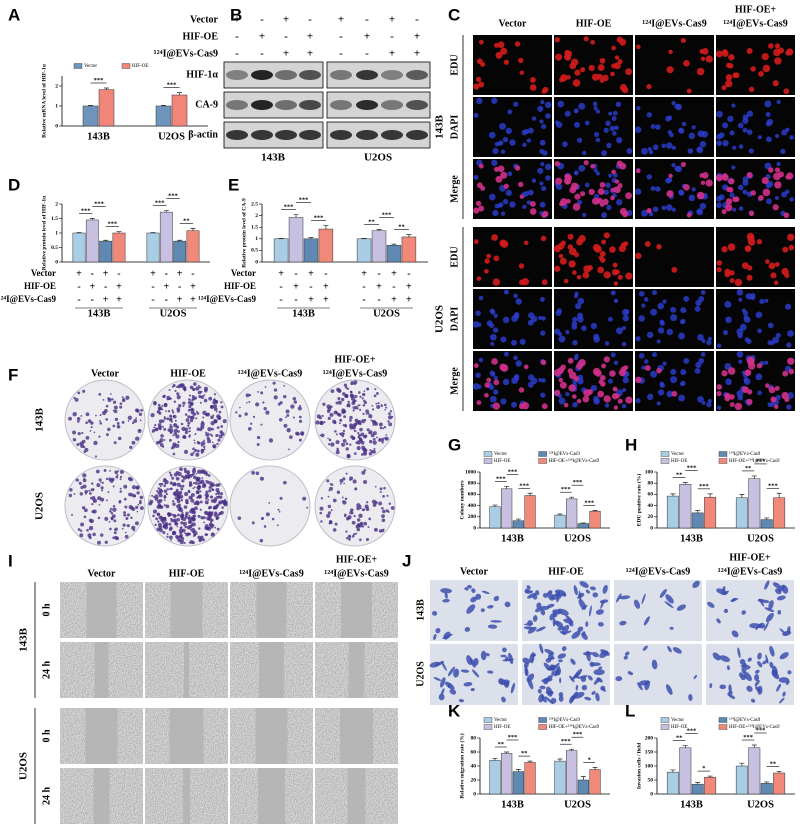 This screenshot has width=800, height=827. Describe the element at coordinates (206, 104) in the screenshot. I see `protein-label: CA-9` at that location.